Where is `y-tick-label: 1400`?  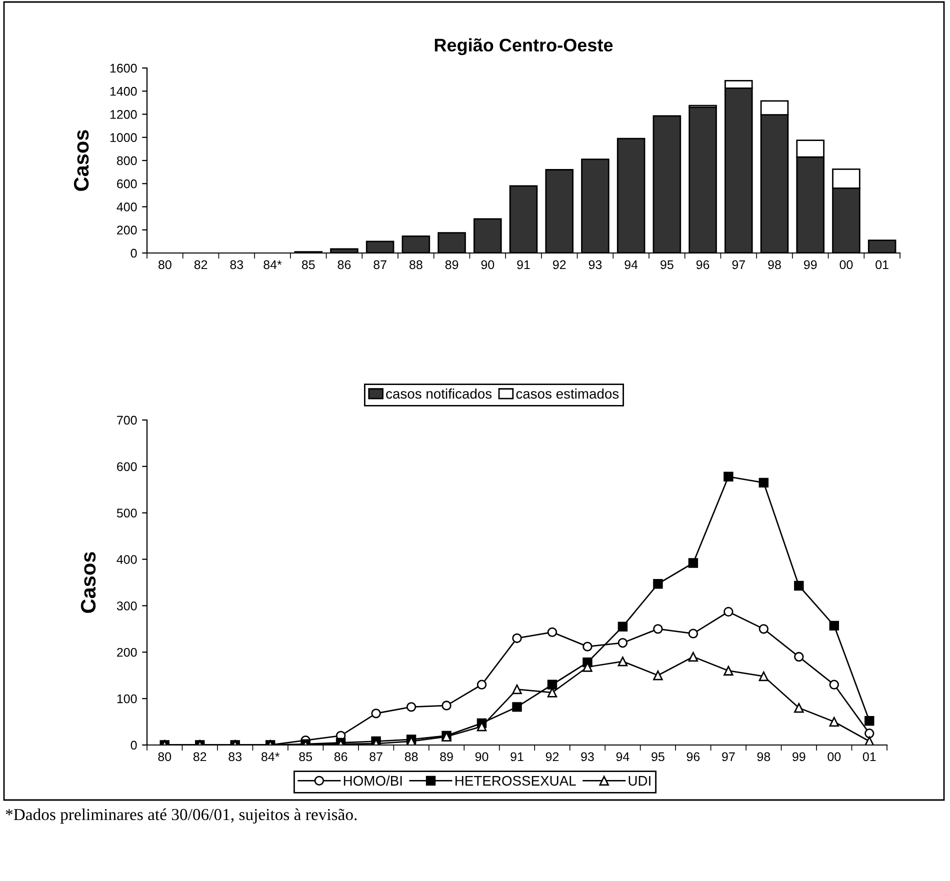
y-tick-label: 1400 is located at coordinates (123, 91).